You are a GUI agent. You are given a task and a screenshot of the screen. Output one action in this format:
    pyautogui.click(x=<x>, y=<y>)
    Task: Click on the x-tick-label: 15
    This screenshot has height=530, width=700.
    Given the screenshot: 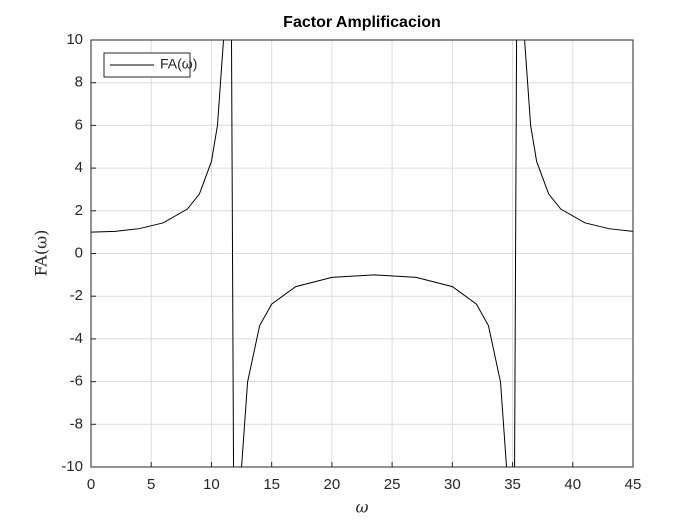 What is the action you would take?
    pyautogui.click(x=271, y=484)
    